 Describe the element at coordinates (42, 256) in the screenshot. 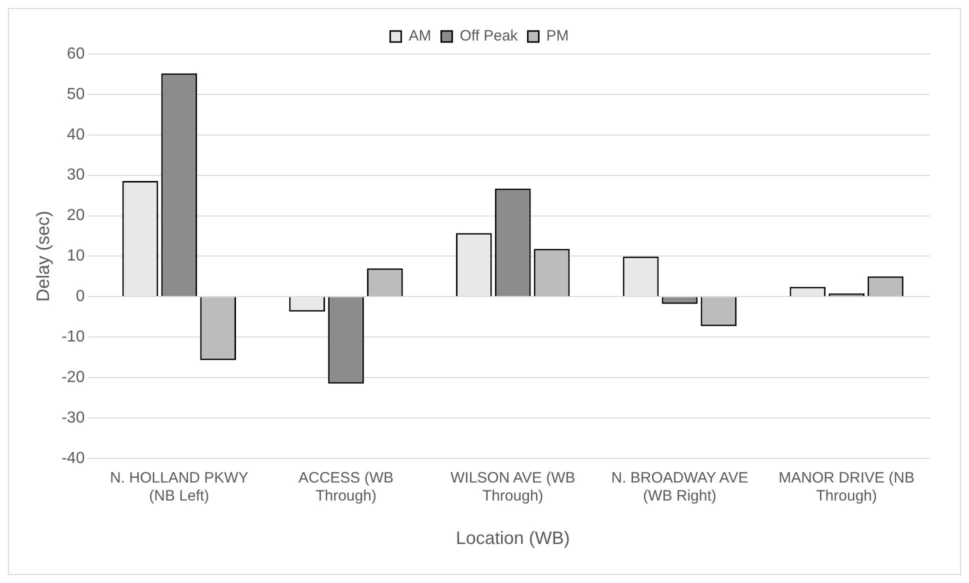

I see `y-axis-title: Delay (sec)` at that location.